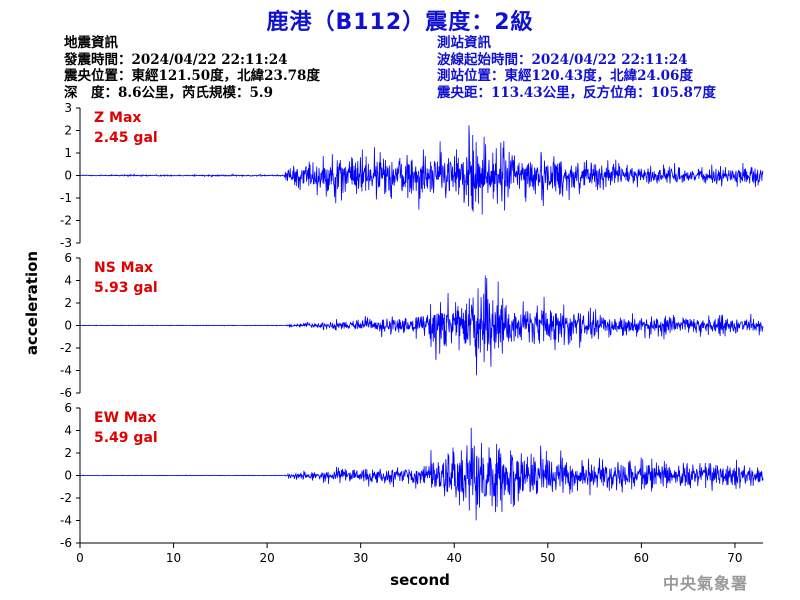  Describe the element at coordinates (117, 118) in the screenshot. I see `max-title-label: Z Max` at that location.